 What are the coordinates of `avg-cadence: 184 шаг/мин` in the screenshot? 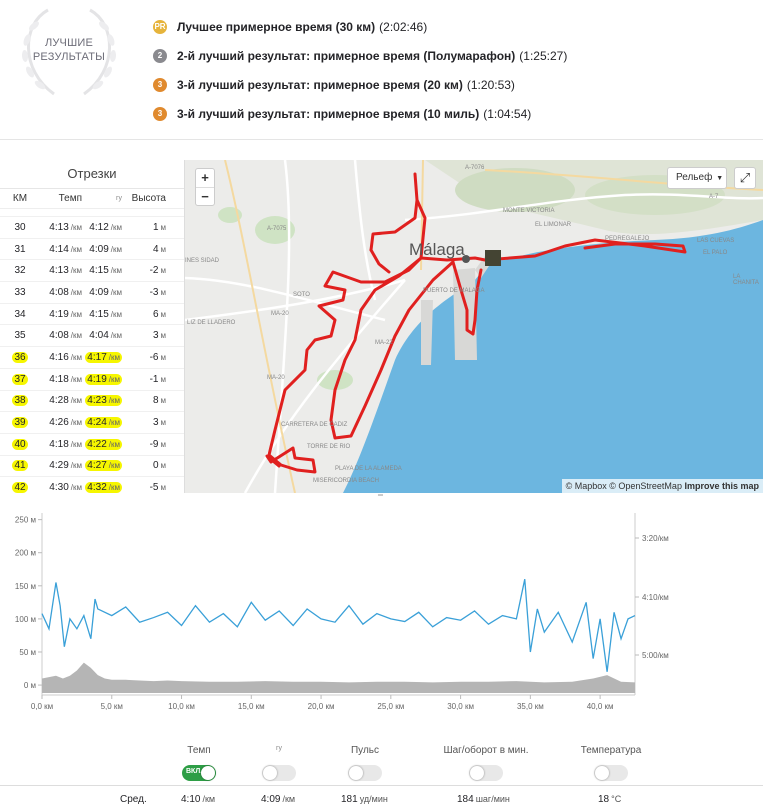 It's located at (483, 799).